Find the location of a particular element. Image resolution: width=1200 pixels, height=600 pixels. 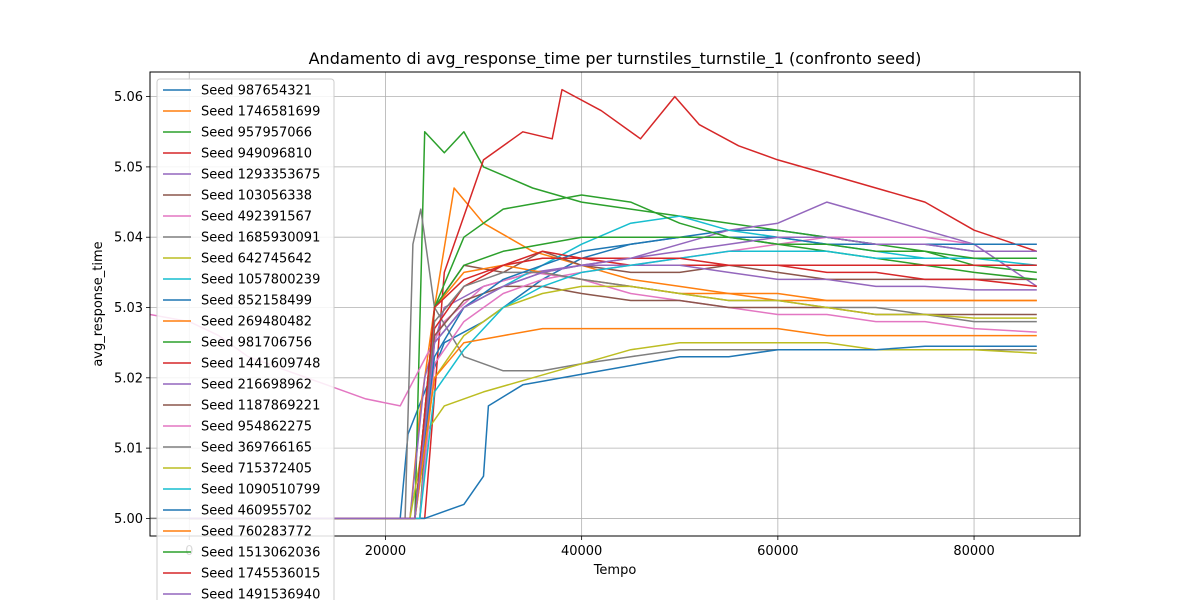

legend-label-4: Seed 1293353675 is located at coordinates (260, 175).